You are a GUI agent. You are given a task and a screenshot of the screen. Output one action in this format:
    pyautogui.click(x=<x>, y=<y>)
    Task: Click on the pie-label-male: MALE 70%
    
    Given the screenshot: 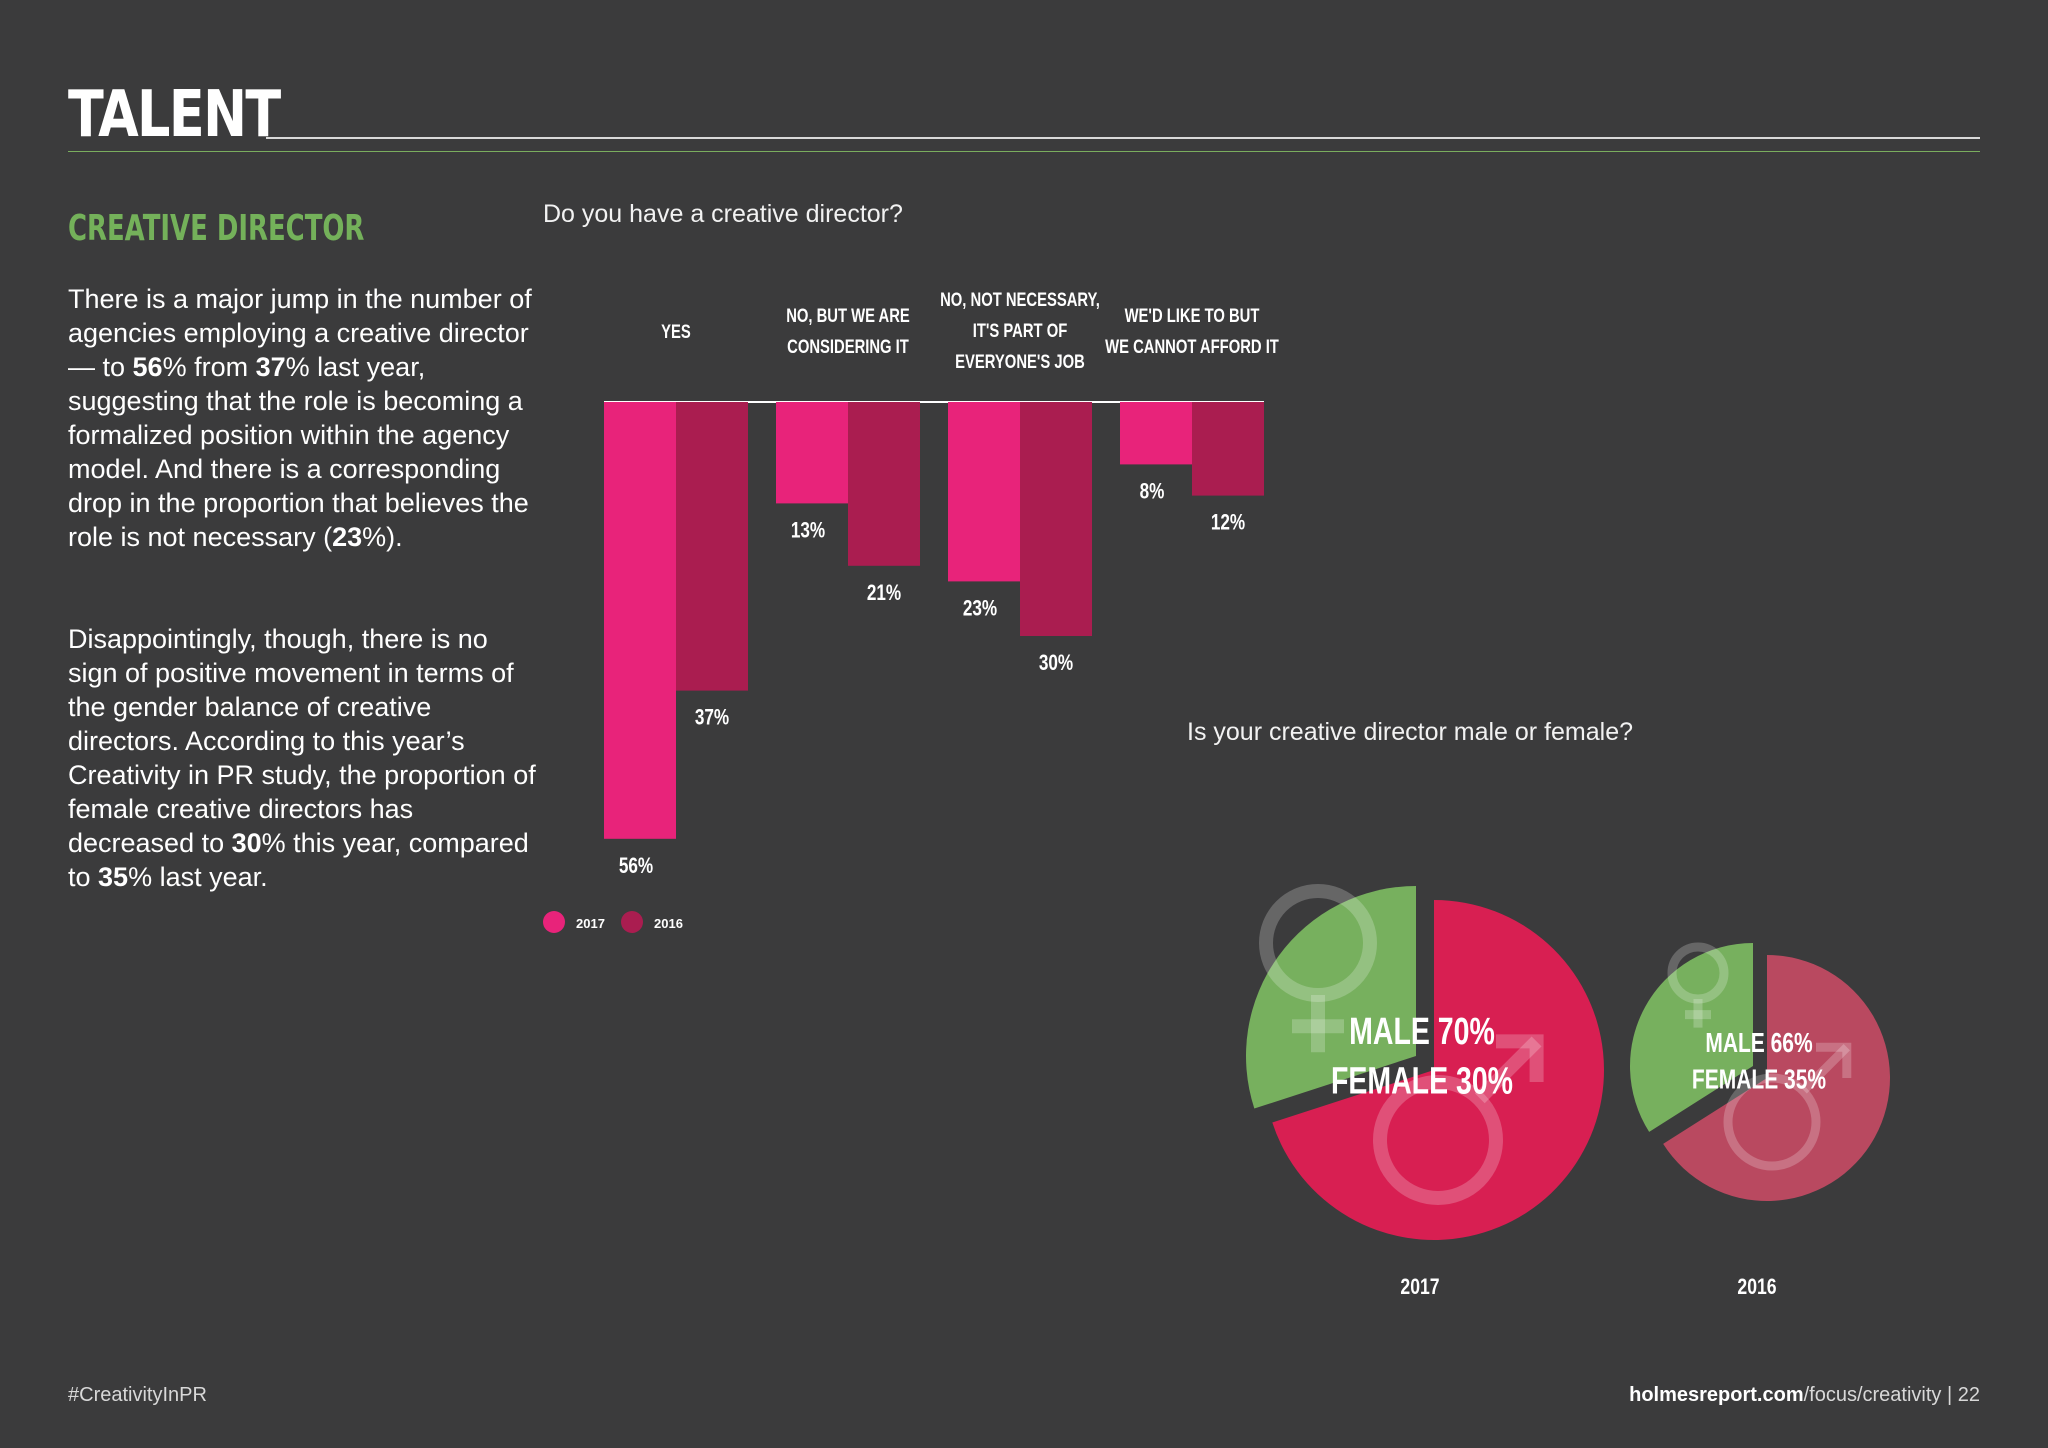 What is the action you would take?
    pyautogui.click(x=1422, y=1032)
    